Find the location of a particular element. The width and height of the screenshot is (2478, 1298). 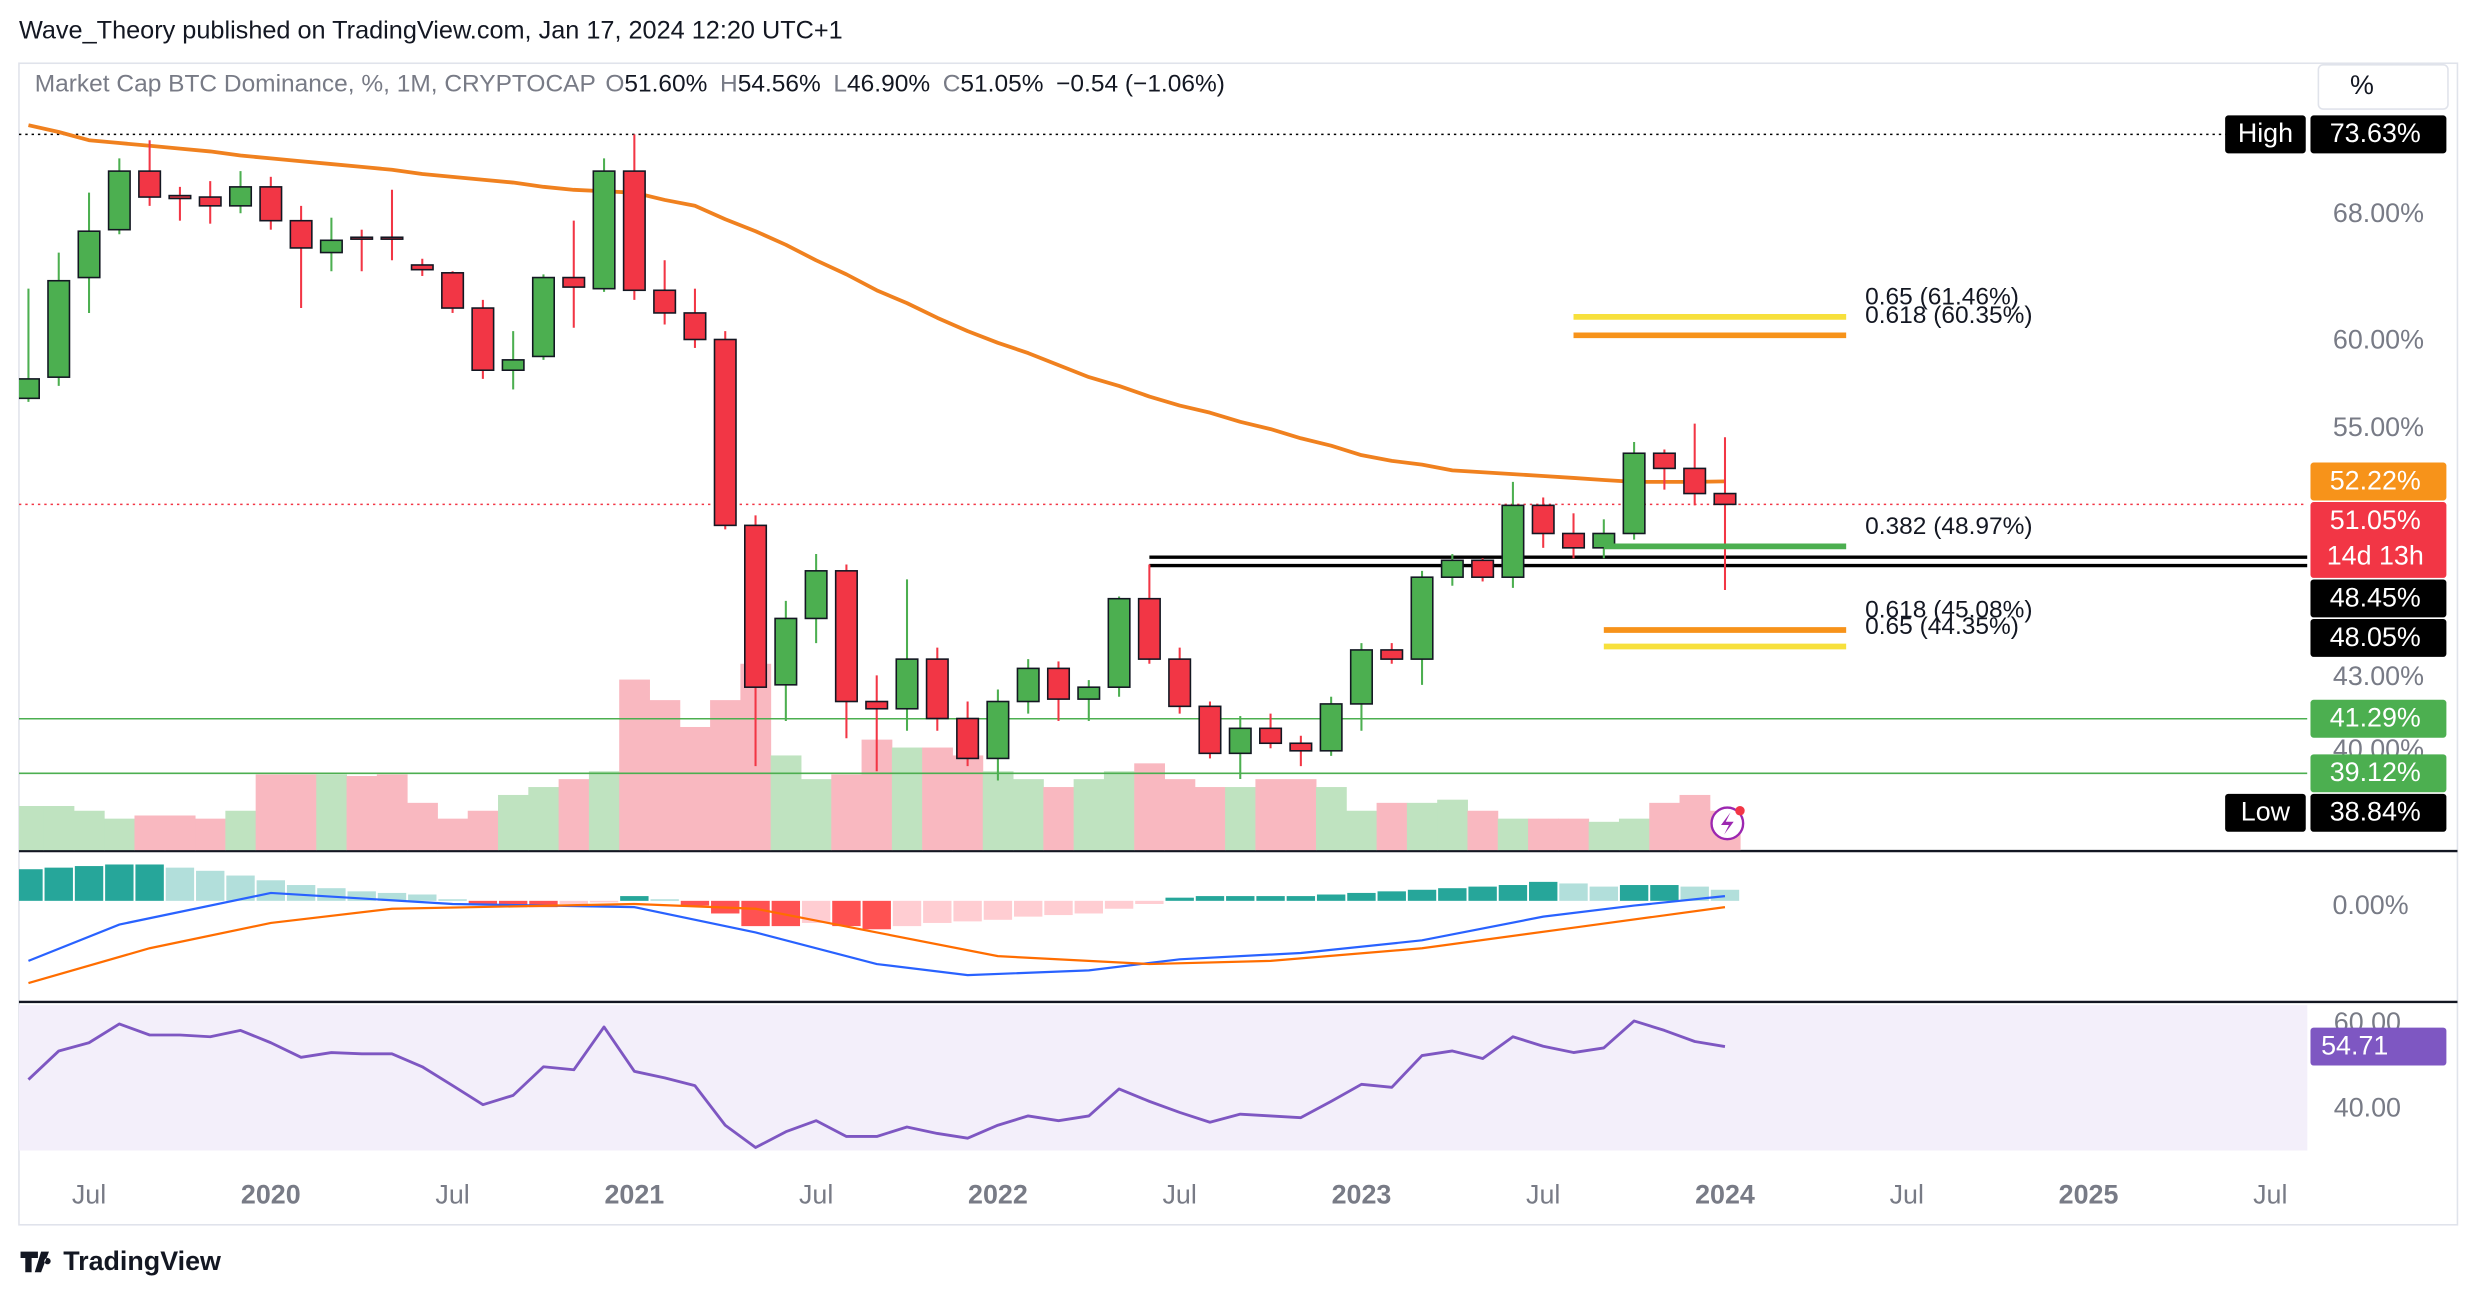

price-tag-label: 52.22% is located at coordinates (2375, 480).